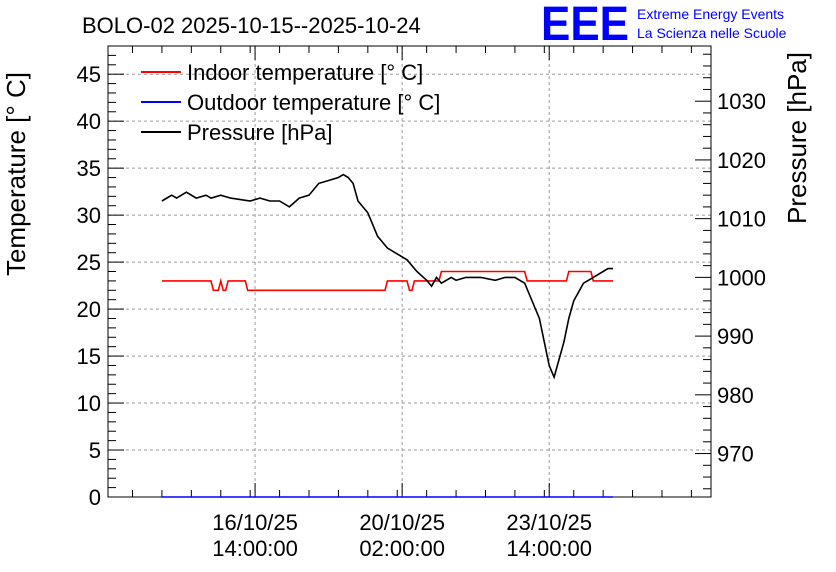 The image size is (836, 572). What do you see at coordinates (585, 25) in the screenshot?
I see `logo-eee-text: EEE` at bounding box center [585, 25].